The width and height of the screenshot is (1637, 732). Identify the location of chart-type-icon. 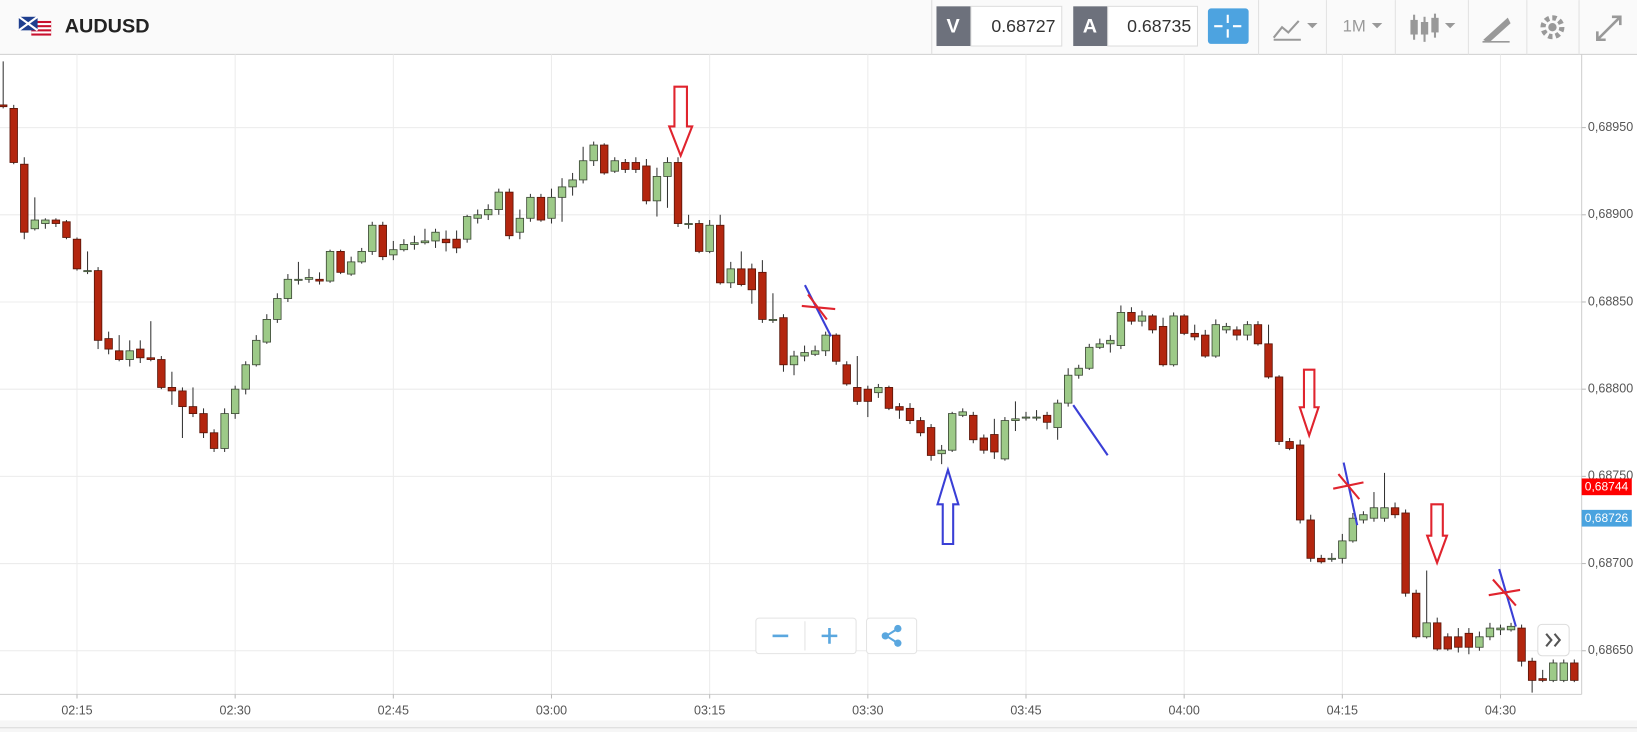
(1286, 30).